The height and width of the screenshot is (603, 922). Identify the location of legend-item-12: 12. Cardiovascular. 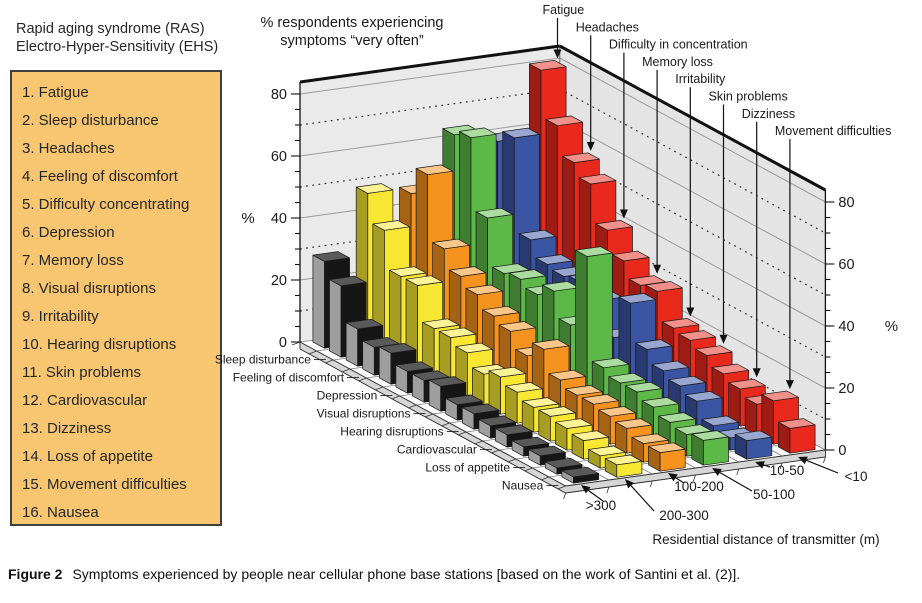
(85, 400).